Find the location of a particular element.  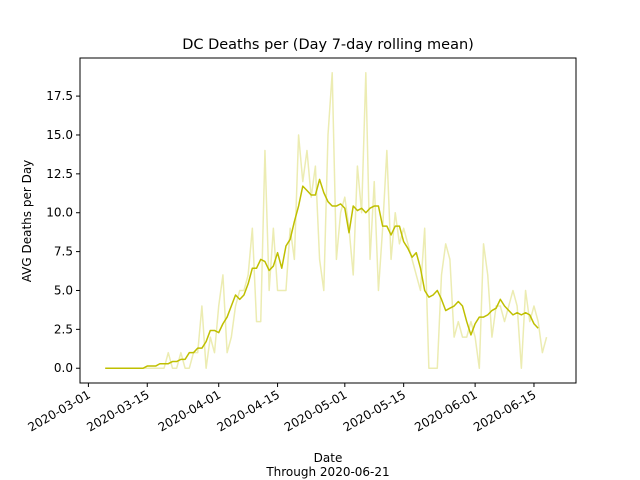

y-tick-label: 7.5 is located at coordinates (63, 252).